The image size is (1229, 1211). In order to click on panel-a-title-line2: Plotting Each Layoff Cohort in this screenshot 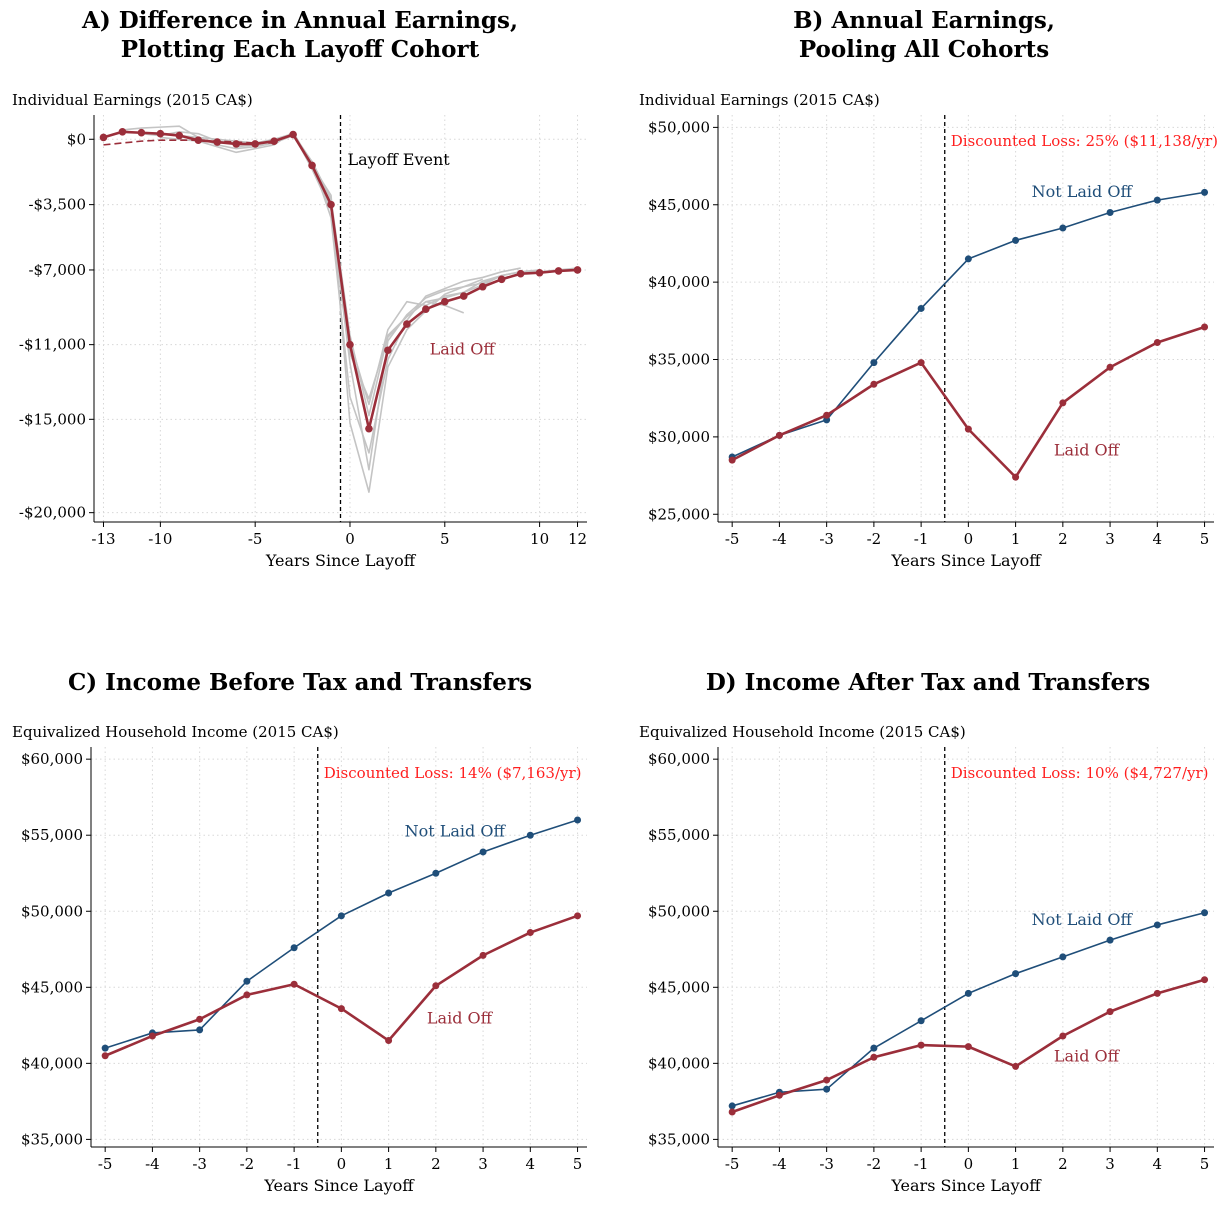, I will do `click(300, 49)`.